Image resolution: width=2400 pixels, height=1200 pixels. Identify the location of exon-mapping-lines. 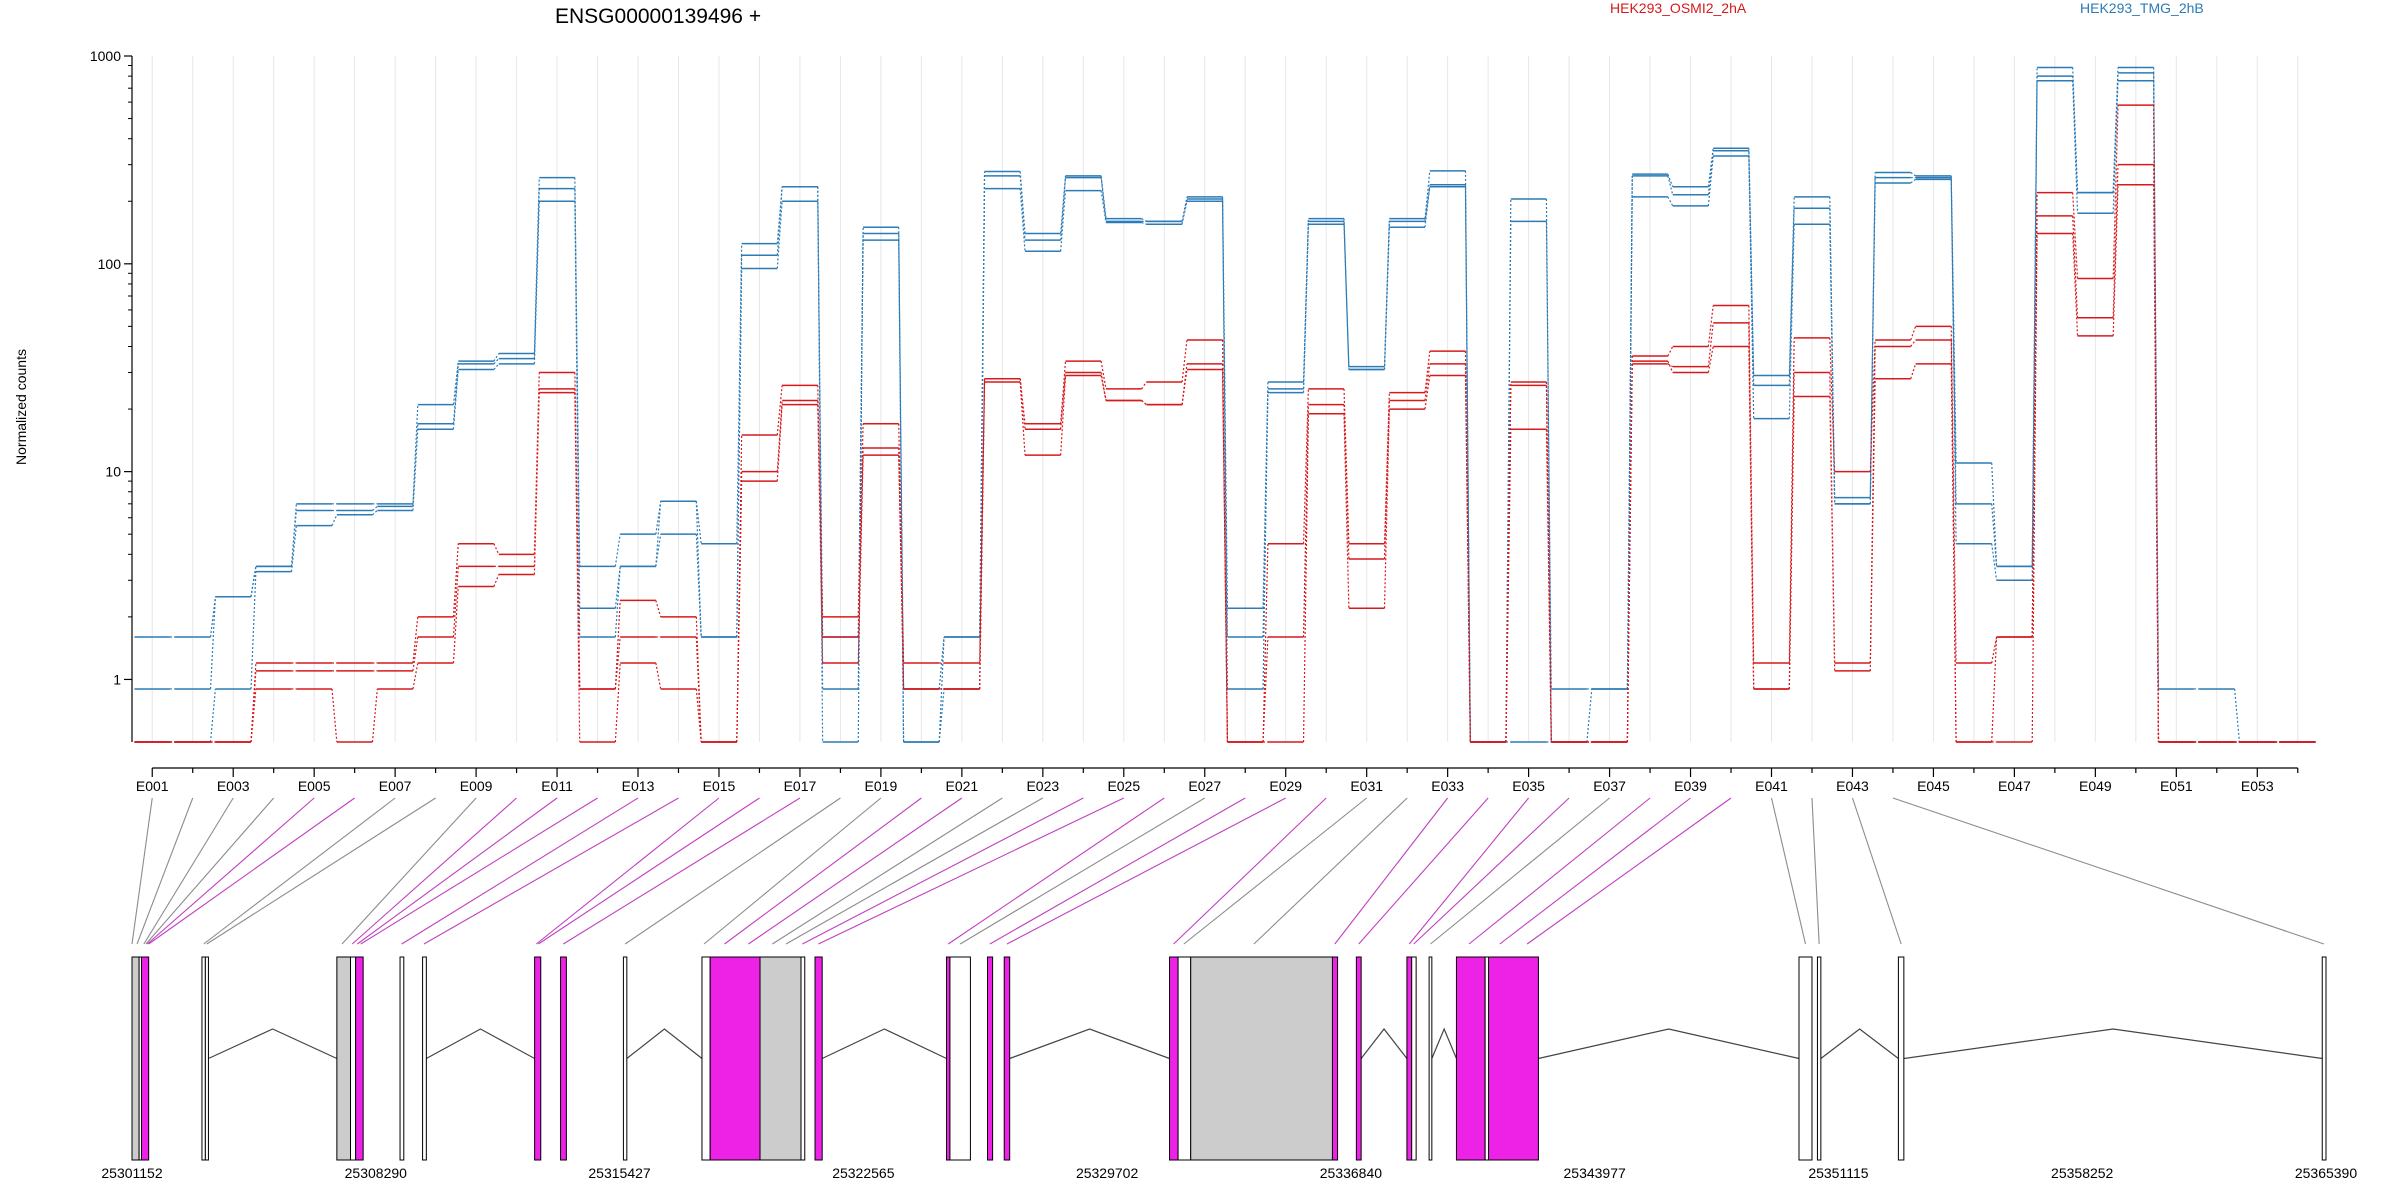
(1228, 871).